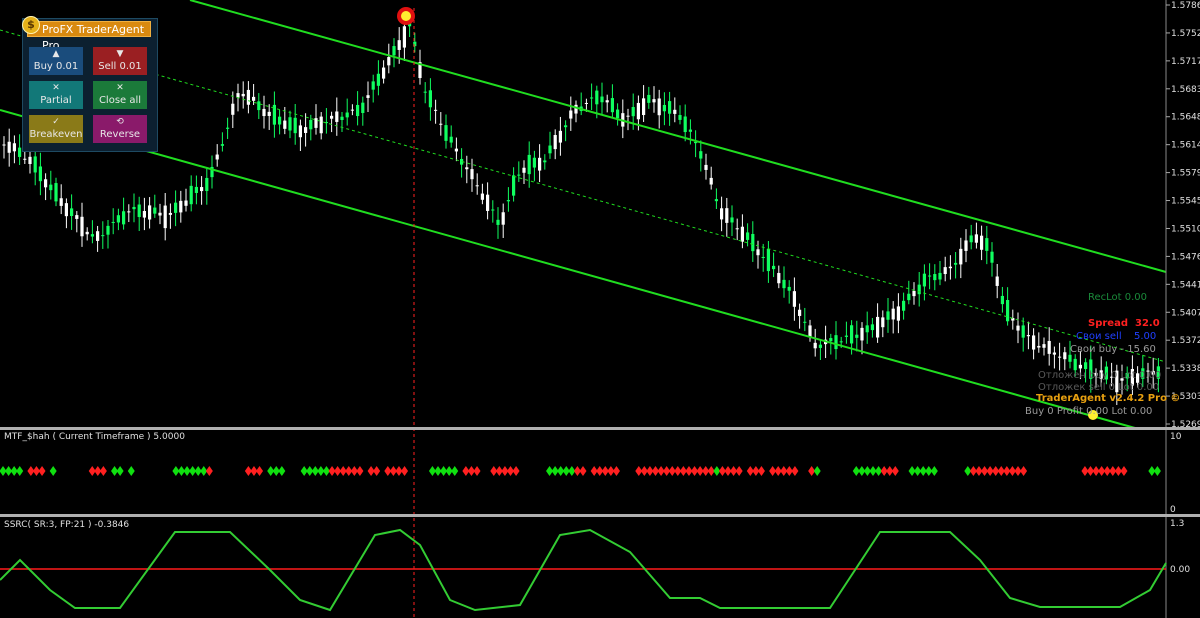  Describe the element at coordinates (1185, 313) in the screenshot. I see `price-tick-label: 1.54070` at that location.